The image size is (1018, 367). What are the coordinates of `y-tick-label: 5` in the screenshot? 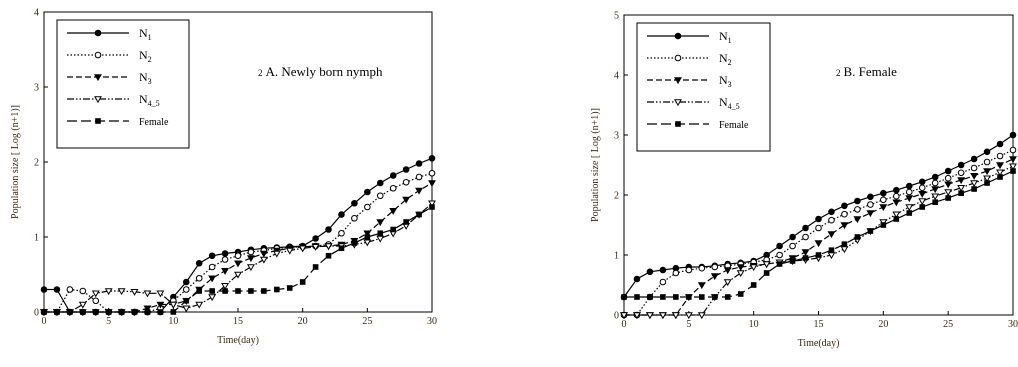 It's located at (616, 16).